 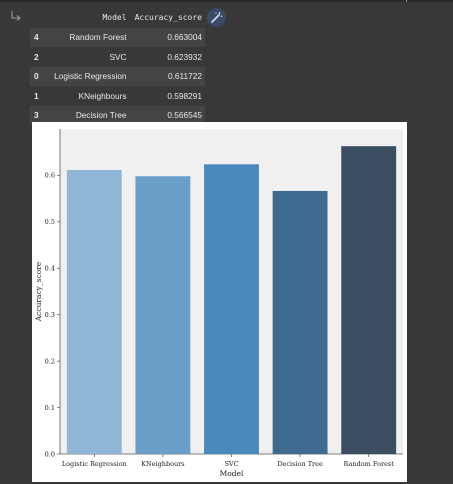 What do you see at coordinates (369, 464) in the screenshot?
I see `x-tick-label: Random Forest` at bounding box center [369, 464].